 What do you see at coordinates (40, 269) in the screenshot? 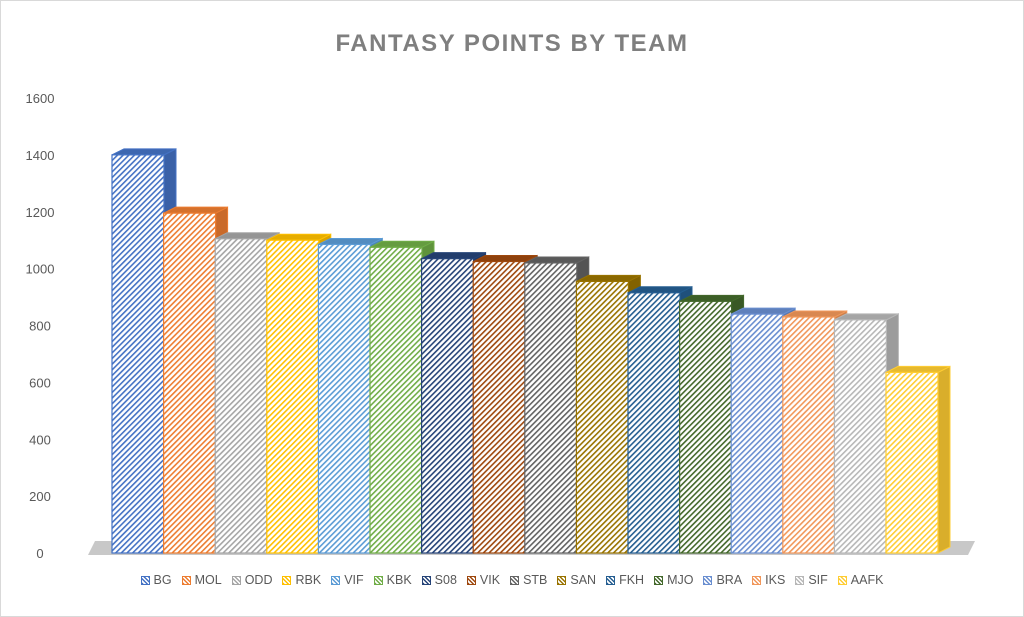
I see `y-tick-label: 1000` at bounding box center [40, 269].